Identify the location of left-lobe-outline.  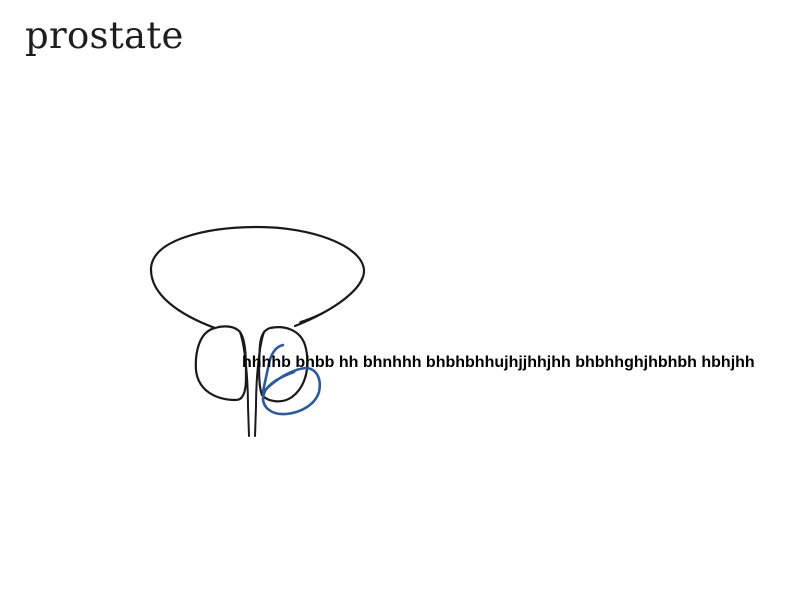
(221, 363).